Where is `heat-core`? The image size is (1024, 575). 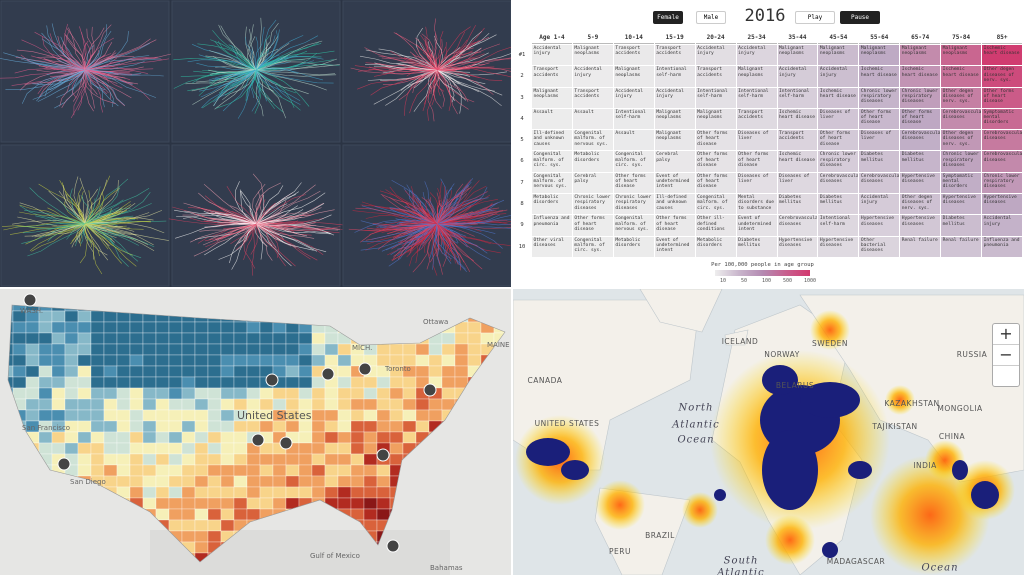 heat-core is located at coordinates (830, 550).